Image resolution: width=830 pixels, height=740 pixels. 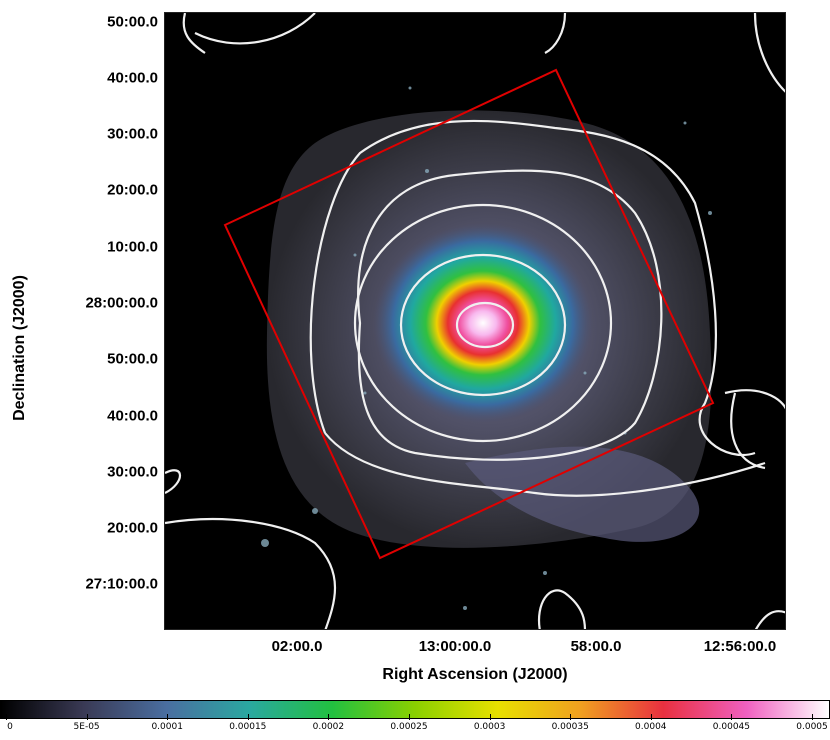 What do you see at coordinates (489, 727) in the screenshot?
I see `colorbar-tick-label: 0.0003` at bounding box center [489, 727].